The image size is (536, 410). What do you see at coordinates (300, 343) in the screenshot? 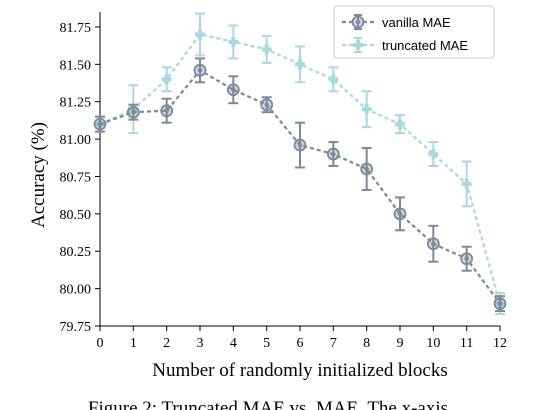
I see `x-tick-label: 6` at bounding box center [300, 343].